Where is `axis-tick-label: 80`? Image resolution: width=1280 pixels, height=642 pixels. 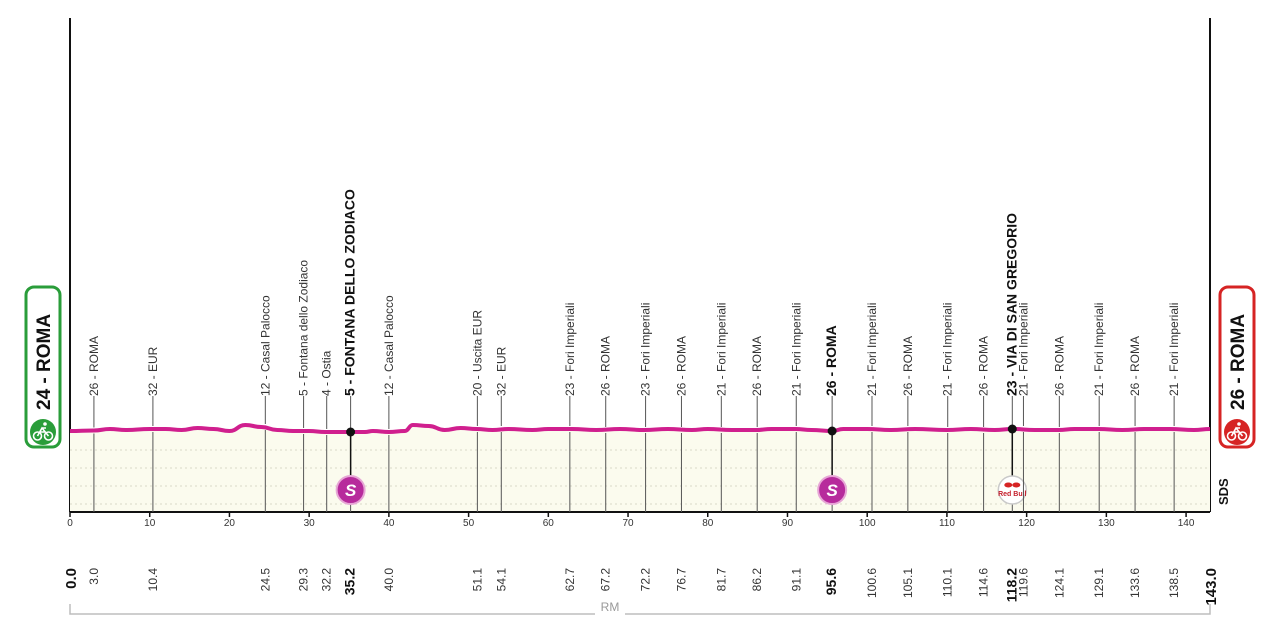 axis-tick-label: 80 is located at coordinates (708, 523).